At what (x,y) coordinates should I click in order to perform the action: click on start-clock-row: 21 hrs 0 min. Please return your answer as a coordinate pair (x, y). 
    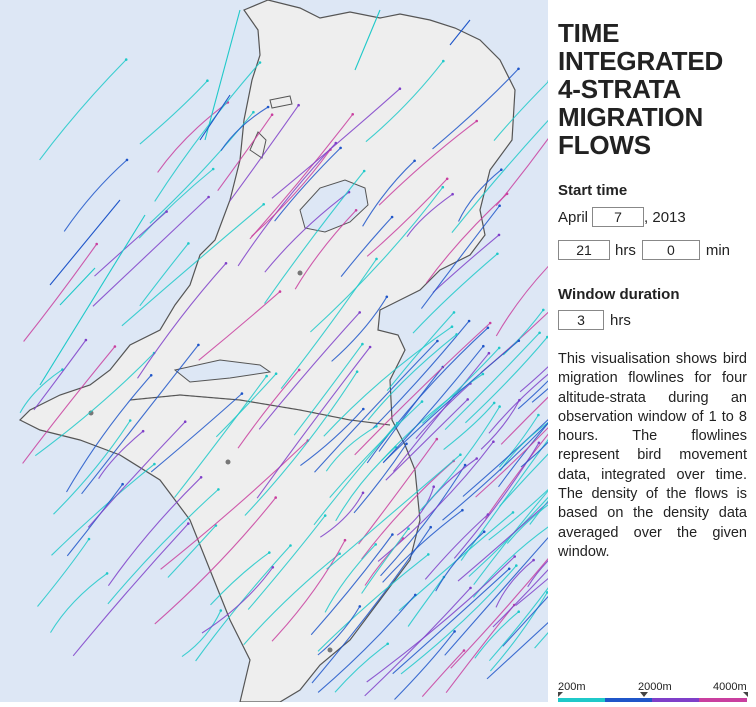
    Looking at the image, I should click on (644, 250).